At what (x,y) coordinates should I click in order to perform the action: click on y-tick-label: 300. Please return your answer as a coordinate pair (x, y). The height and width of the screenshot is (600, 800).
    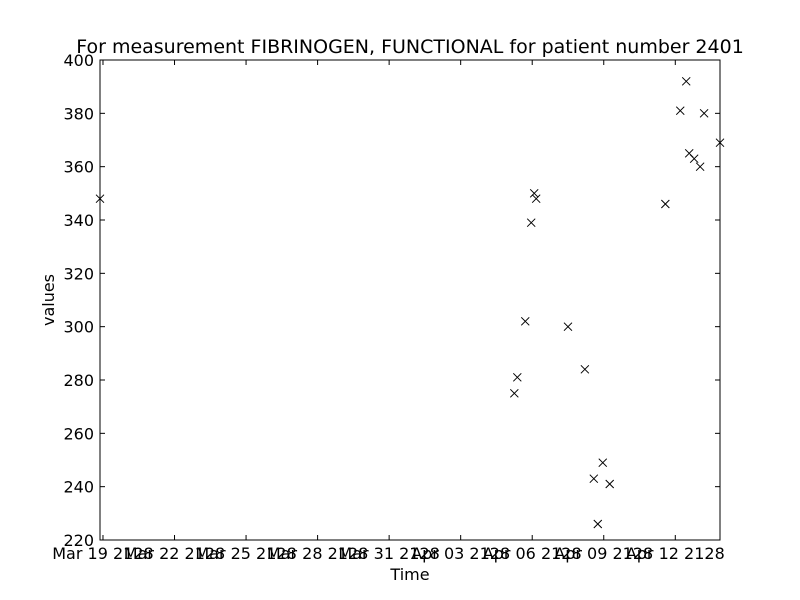
    Looking at the image, I should click on (78, 327).